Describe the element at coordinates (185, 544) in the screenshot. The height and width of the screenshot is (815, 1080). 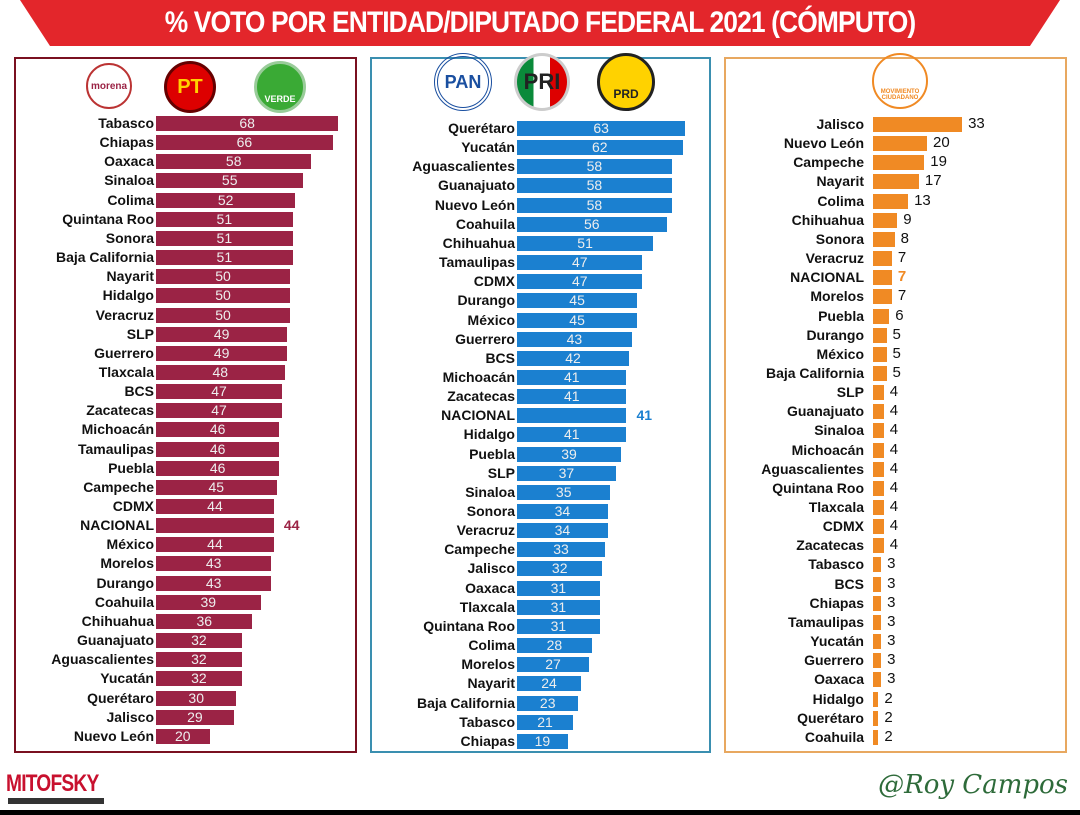
I see `bar-row: México 44` at that location.